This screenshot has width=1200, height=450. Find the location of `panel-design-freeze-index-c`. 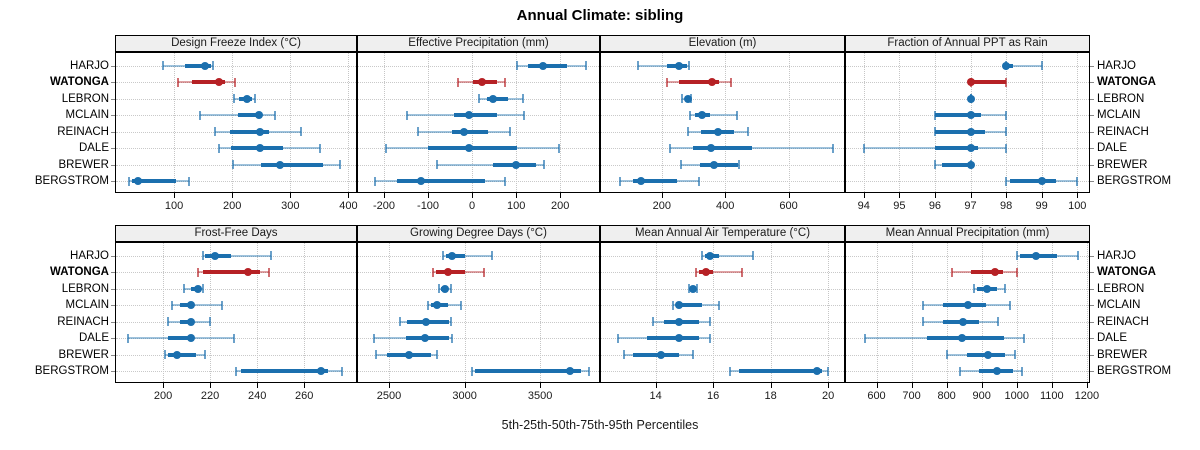

panel-design-freeze-index-c is located at coordinates (236, 122).